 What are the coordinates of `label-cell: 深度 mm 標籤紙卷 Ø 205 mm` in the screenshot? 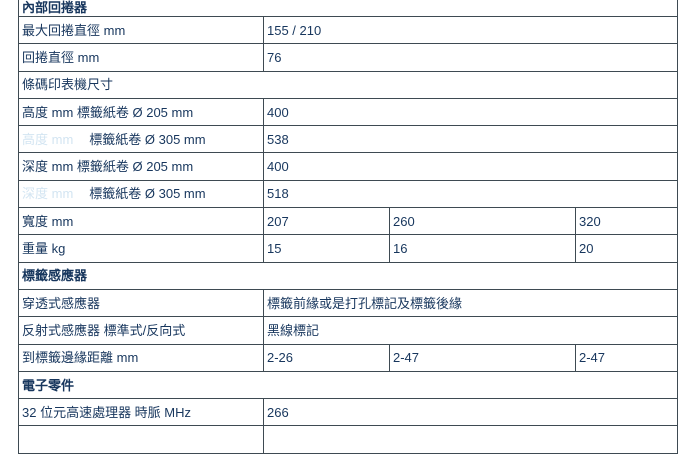 It's located at (141, 166).